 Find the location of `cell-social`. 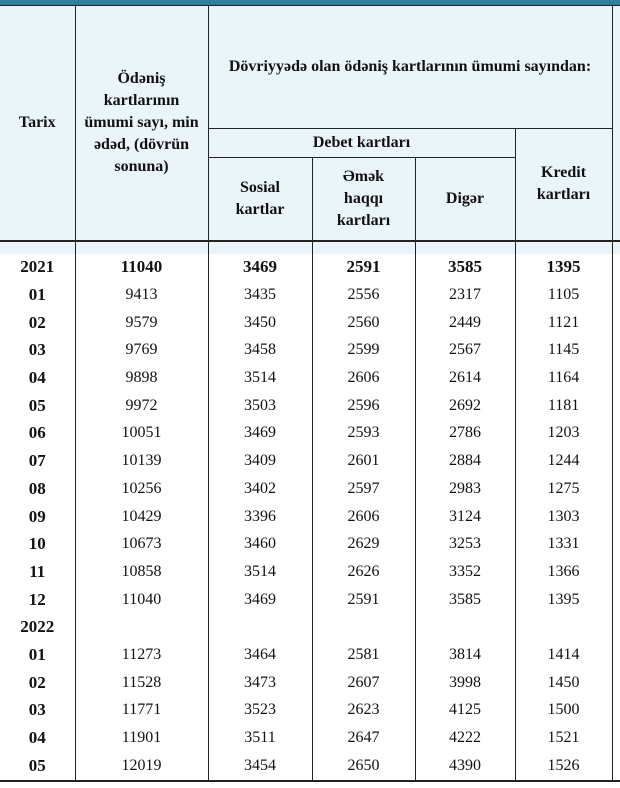

cell-social is located at coordinates (260, 627).